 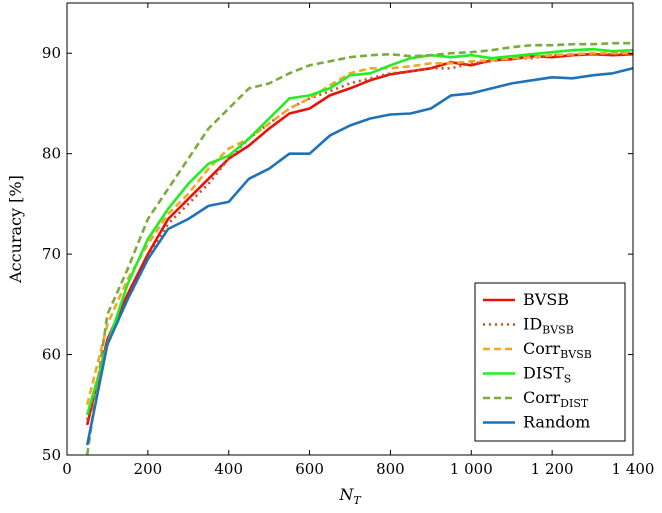 I want to click on x-tick-label-1: 200, so click(x=148, y=469).